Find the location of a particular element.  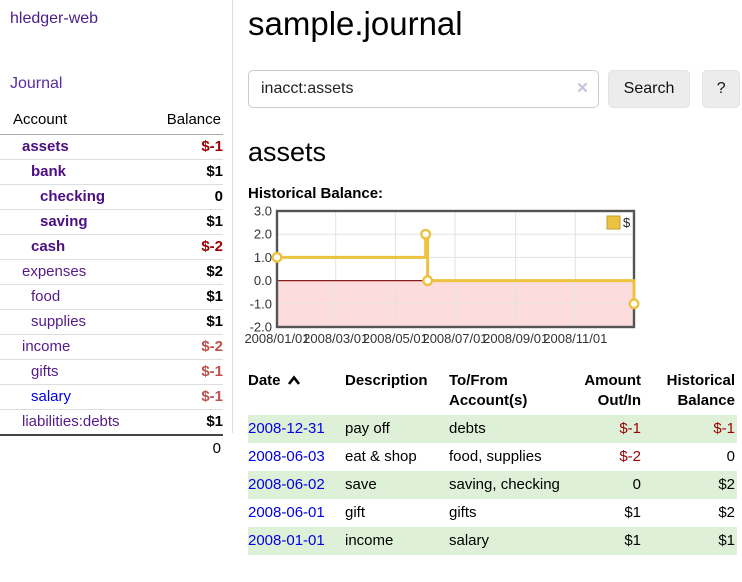

account-row-assets: assets $-1 is located at coordinates (111, 147).